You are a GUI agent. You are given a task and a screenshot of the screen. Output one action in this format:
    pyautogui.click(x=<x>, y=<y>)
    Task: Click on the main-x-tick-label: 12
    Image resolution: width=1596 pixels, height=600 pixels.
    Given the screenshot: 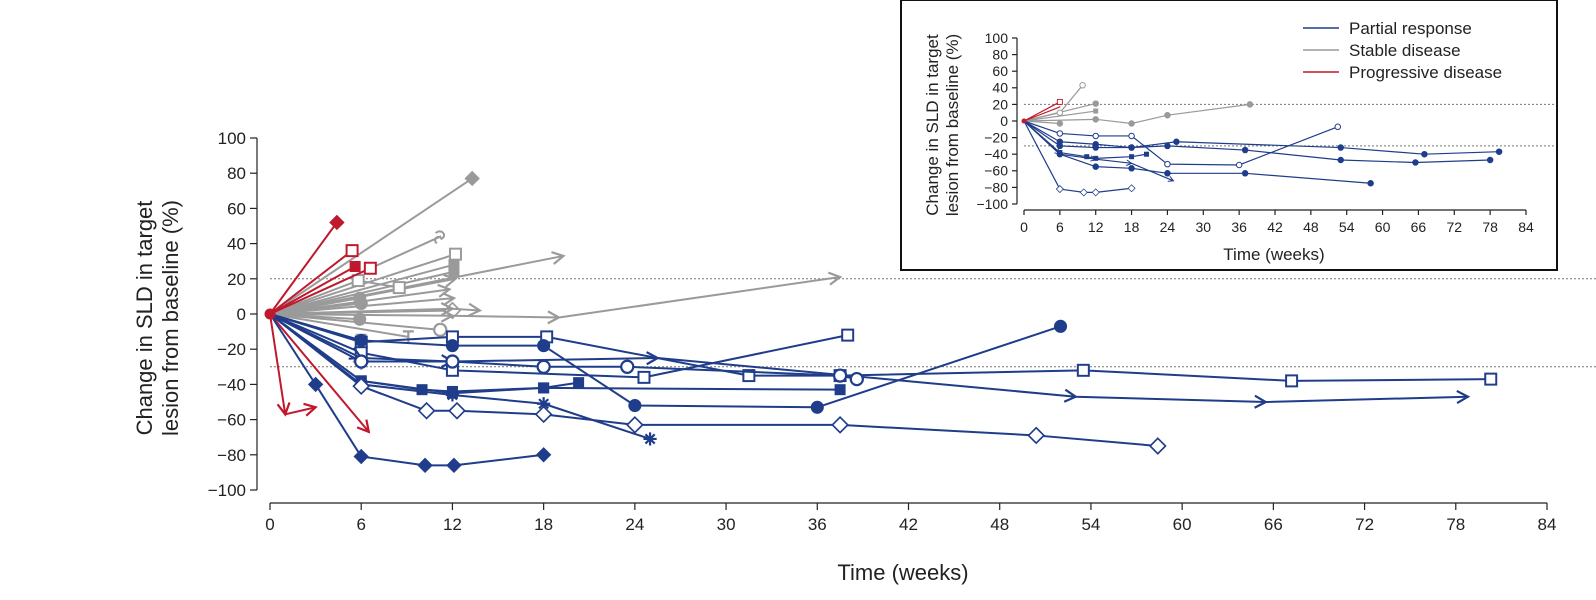 What is the action you would take?
    pyautogui.click(x=452, y=524)
    